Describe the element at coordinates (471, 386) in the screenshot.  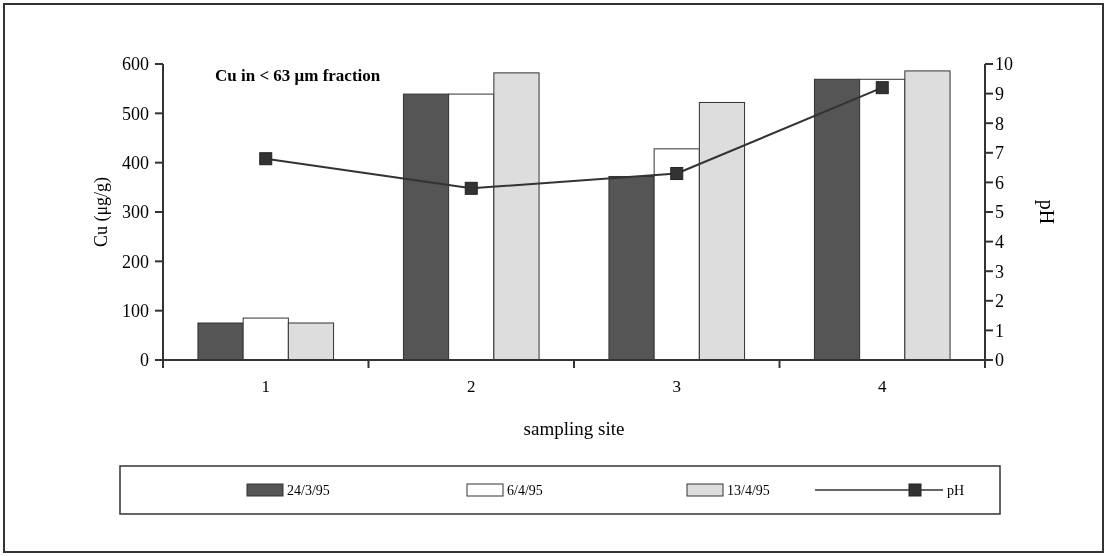
I see `x-tick-label: 2` at that location.